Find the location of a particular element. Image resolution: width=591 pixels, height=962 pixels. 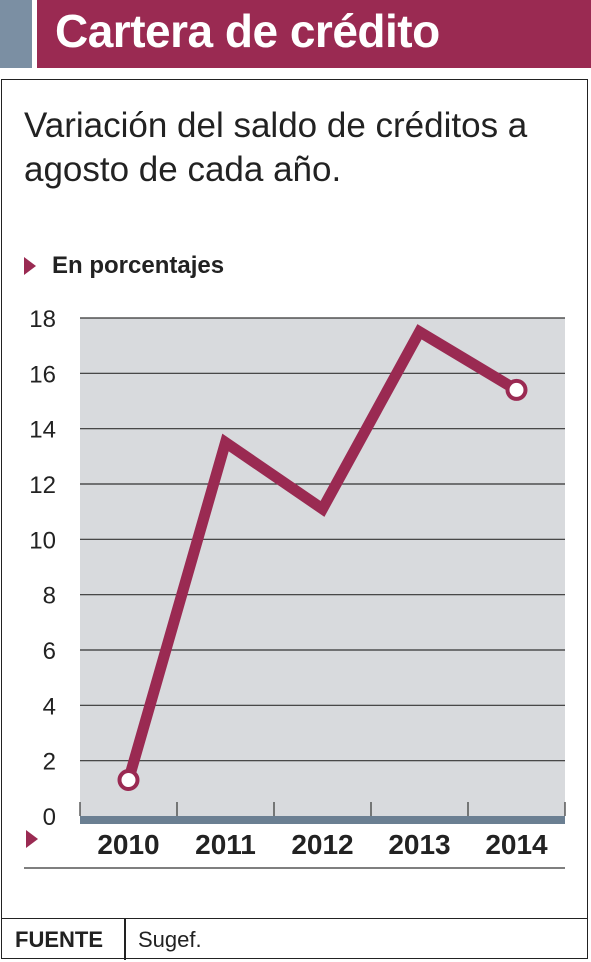

footer: FUENTE Sugef. is located at coordinates (294, 939).